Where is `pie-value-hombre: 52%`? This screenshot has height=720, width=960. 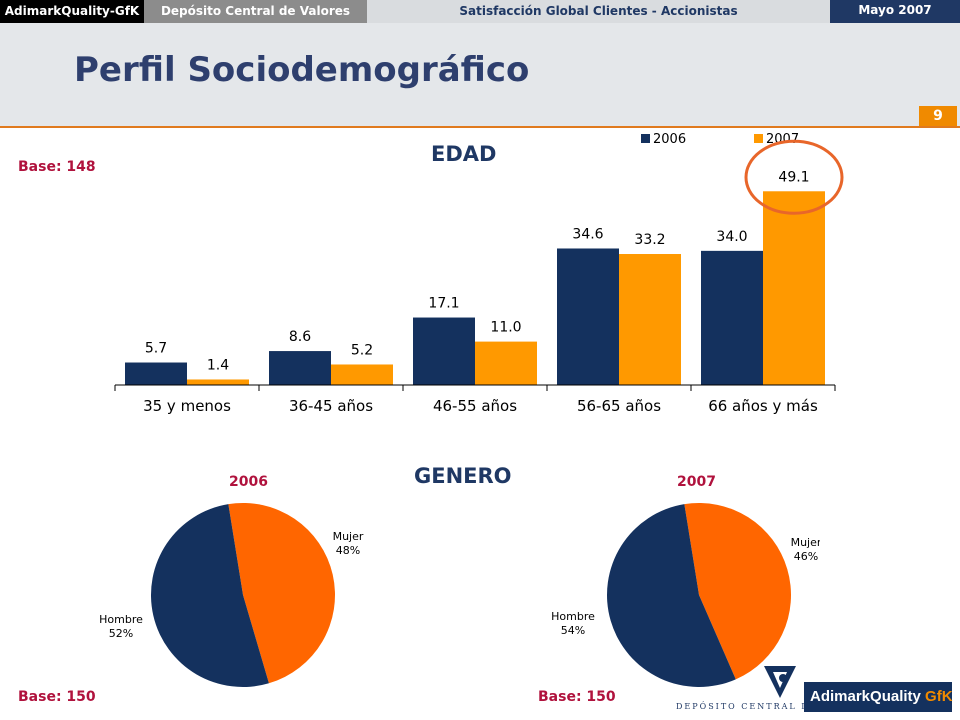 pie-value-hombre: 52% is located at coordinates (121, 633).